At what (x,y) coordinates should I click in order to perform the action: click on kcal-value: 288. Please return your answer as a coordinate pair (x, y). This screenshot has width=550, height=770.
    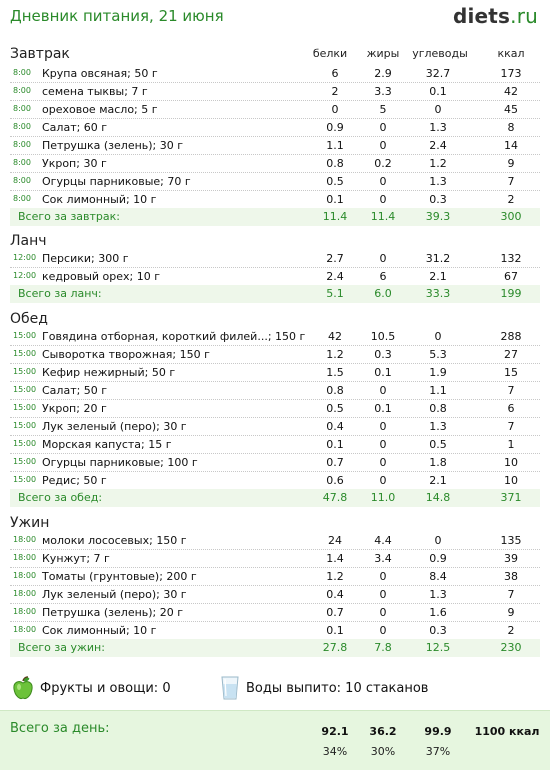
    Looking at the image, I should click on (511, 336).